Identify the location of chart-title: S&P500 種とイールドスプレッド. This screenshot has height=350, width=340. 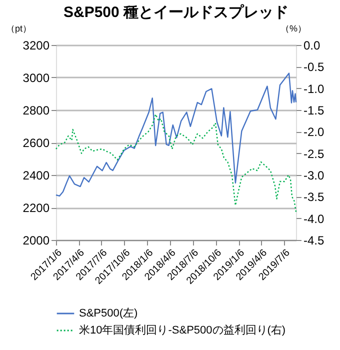
(176, 12).